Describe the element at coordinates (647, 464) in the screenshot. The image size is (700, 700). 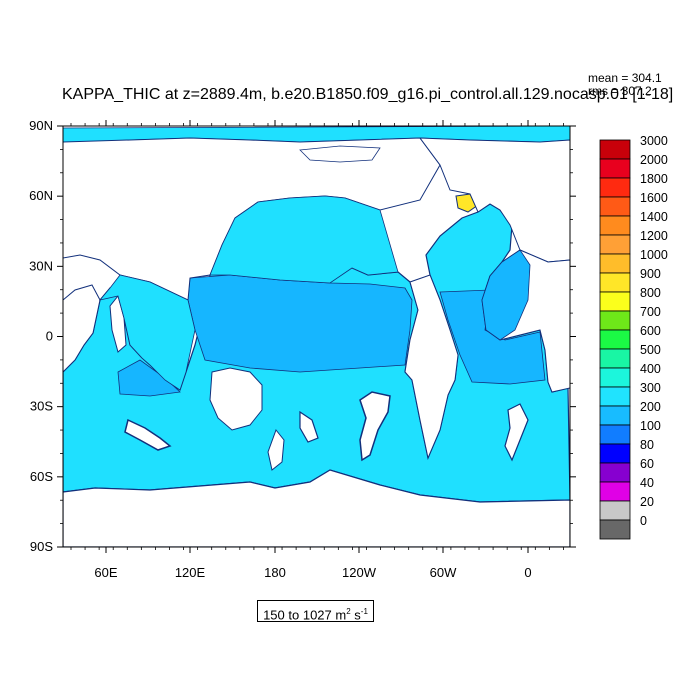
I see `colorbar-label: 60` at that location.